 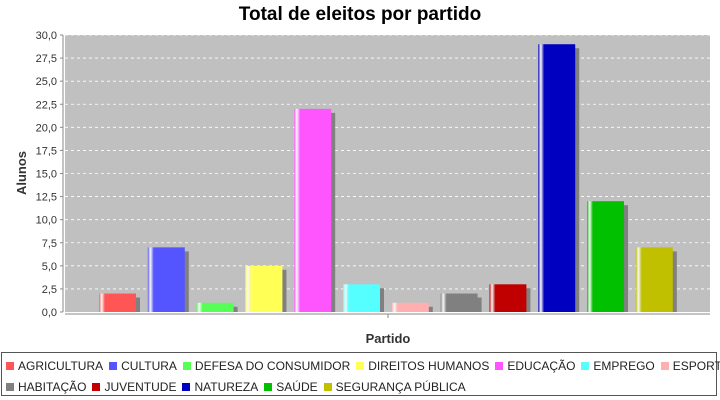 I want to click on legend-item: SEGURANÇA PÚBLICA, so click(x=394, y=387).